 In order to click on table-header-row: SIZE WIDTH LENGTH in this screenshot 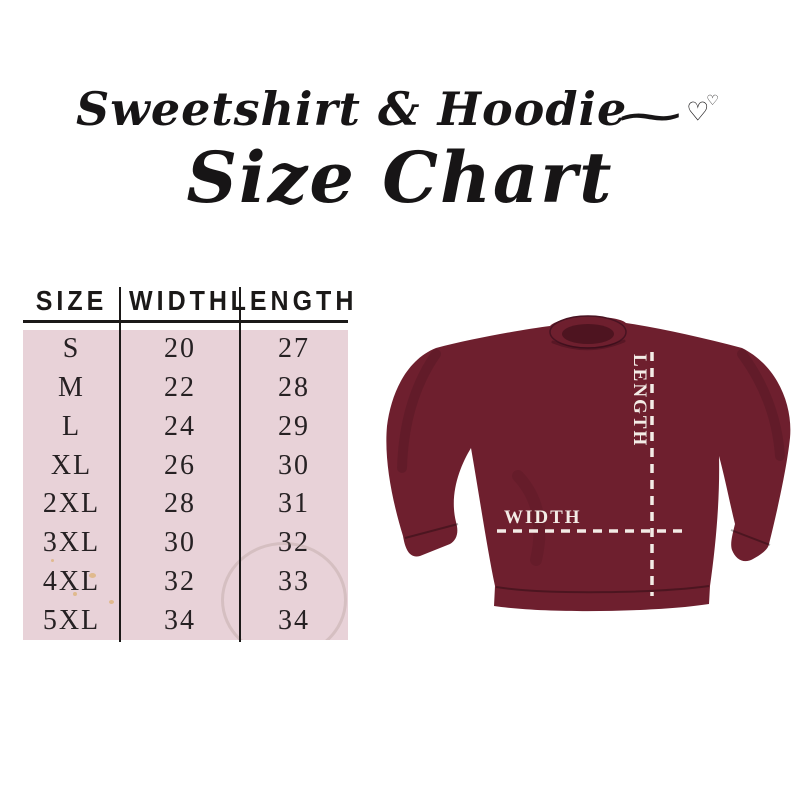, I will do `click(190, 303)`.